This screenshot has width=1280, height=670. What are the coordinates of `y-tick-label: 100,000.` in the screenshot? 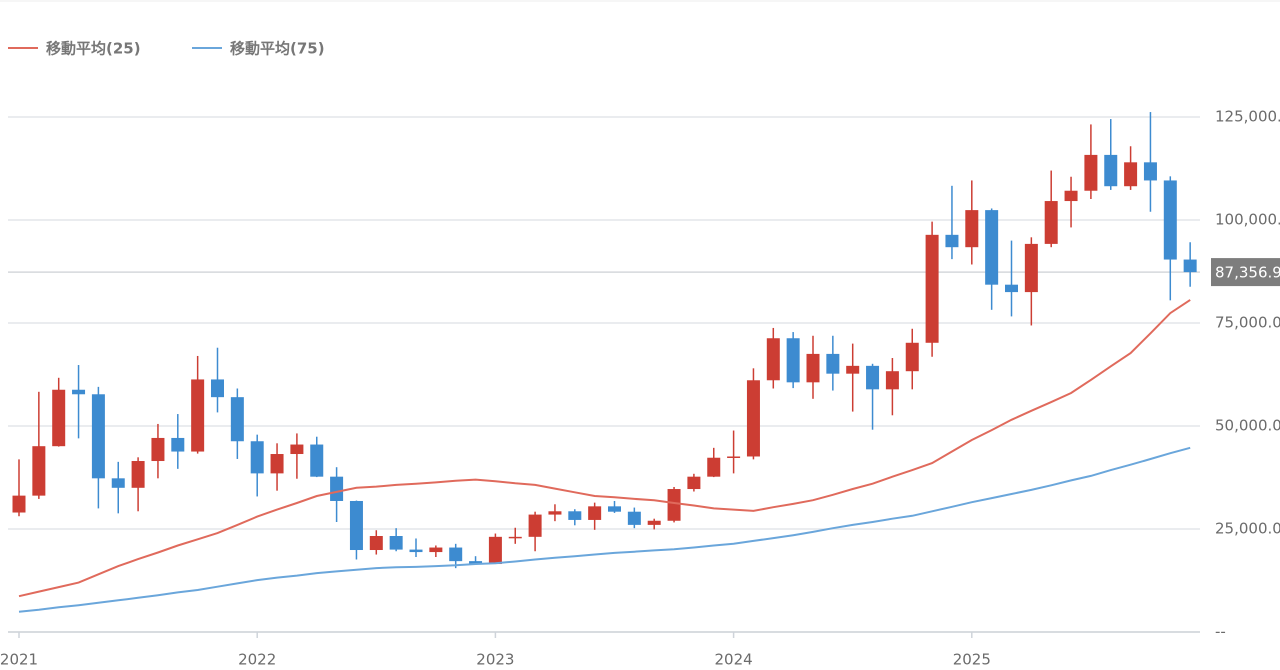 It's located at (1247, 220).